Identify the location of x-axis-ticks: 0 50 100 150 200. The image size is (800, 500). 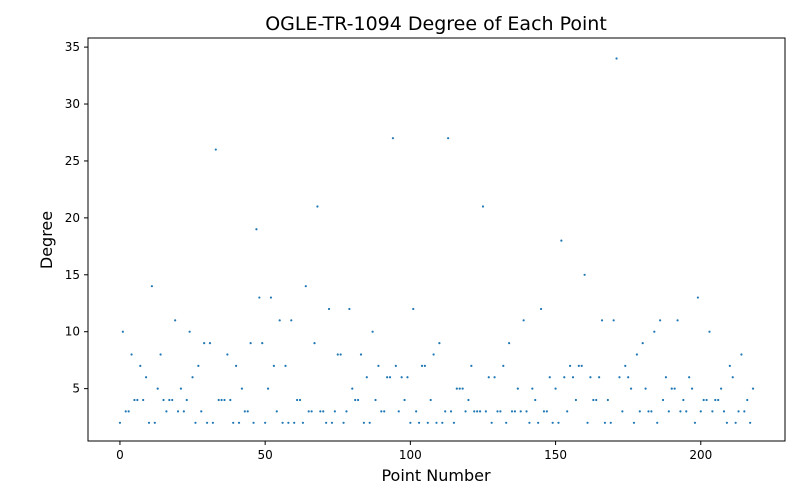
(414, 451).